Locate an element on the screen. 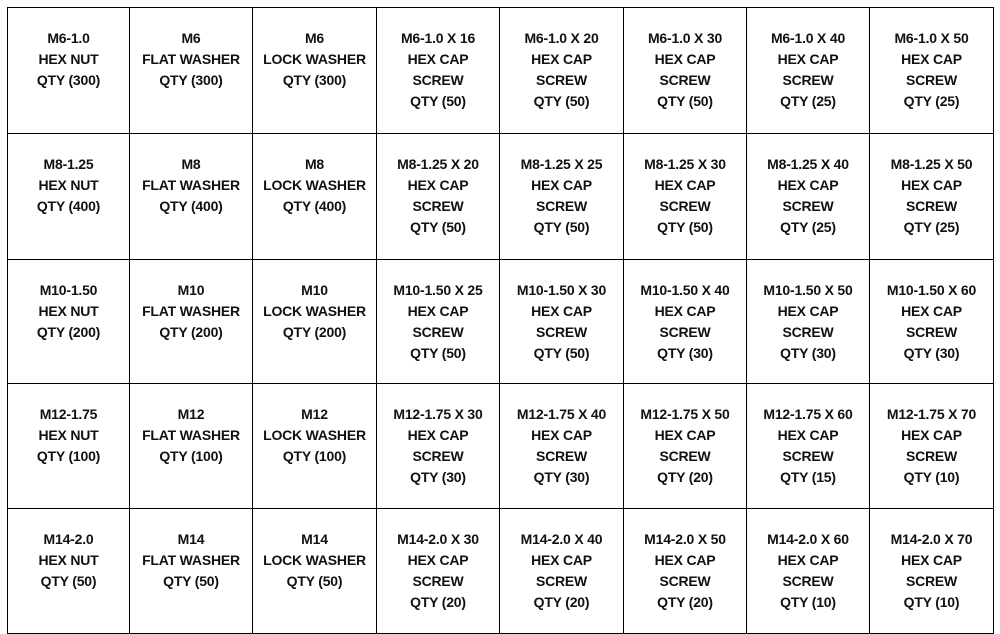 The width and height of the screenshot is (1000, 634). hardware-cell: M12 LOCK WASHER QTY (100) is located at coordinates (314, 446).